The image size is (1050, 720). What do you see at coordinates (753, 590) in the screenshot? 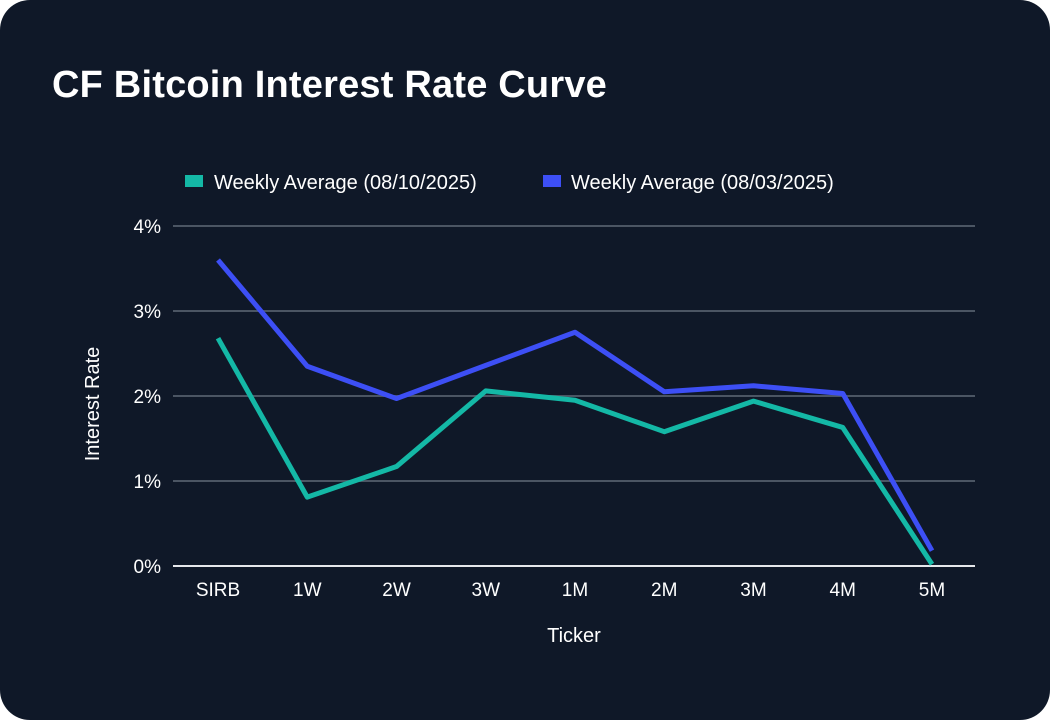
I see `x-tick-label: 3M` at bounding box center [753, 590].